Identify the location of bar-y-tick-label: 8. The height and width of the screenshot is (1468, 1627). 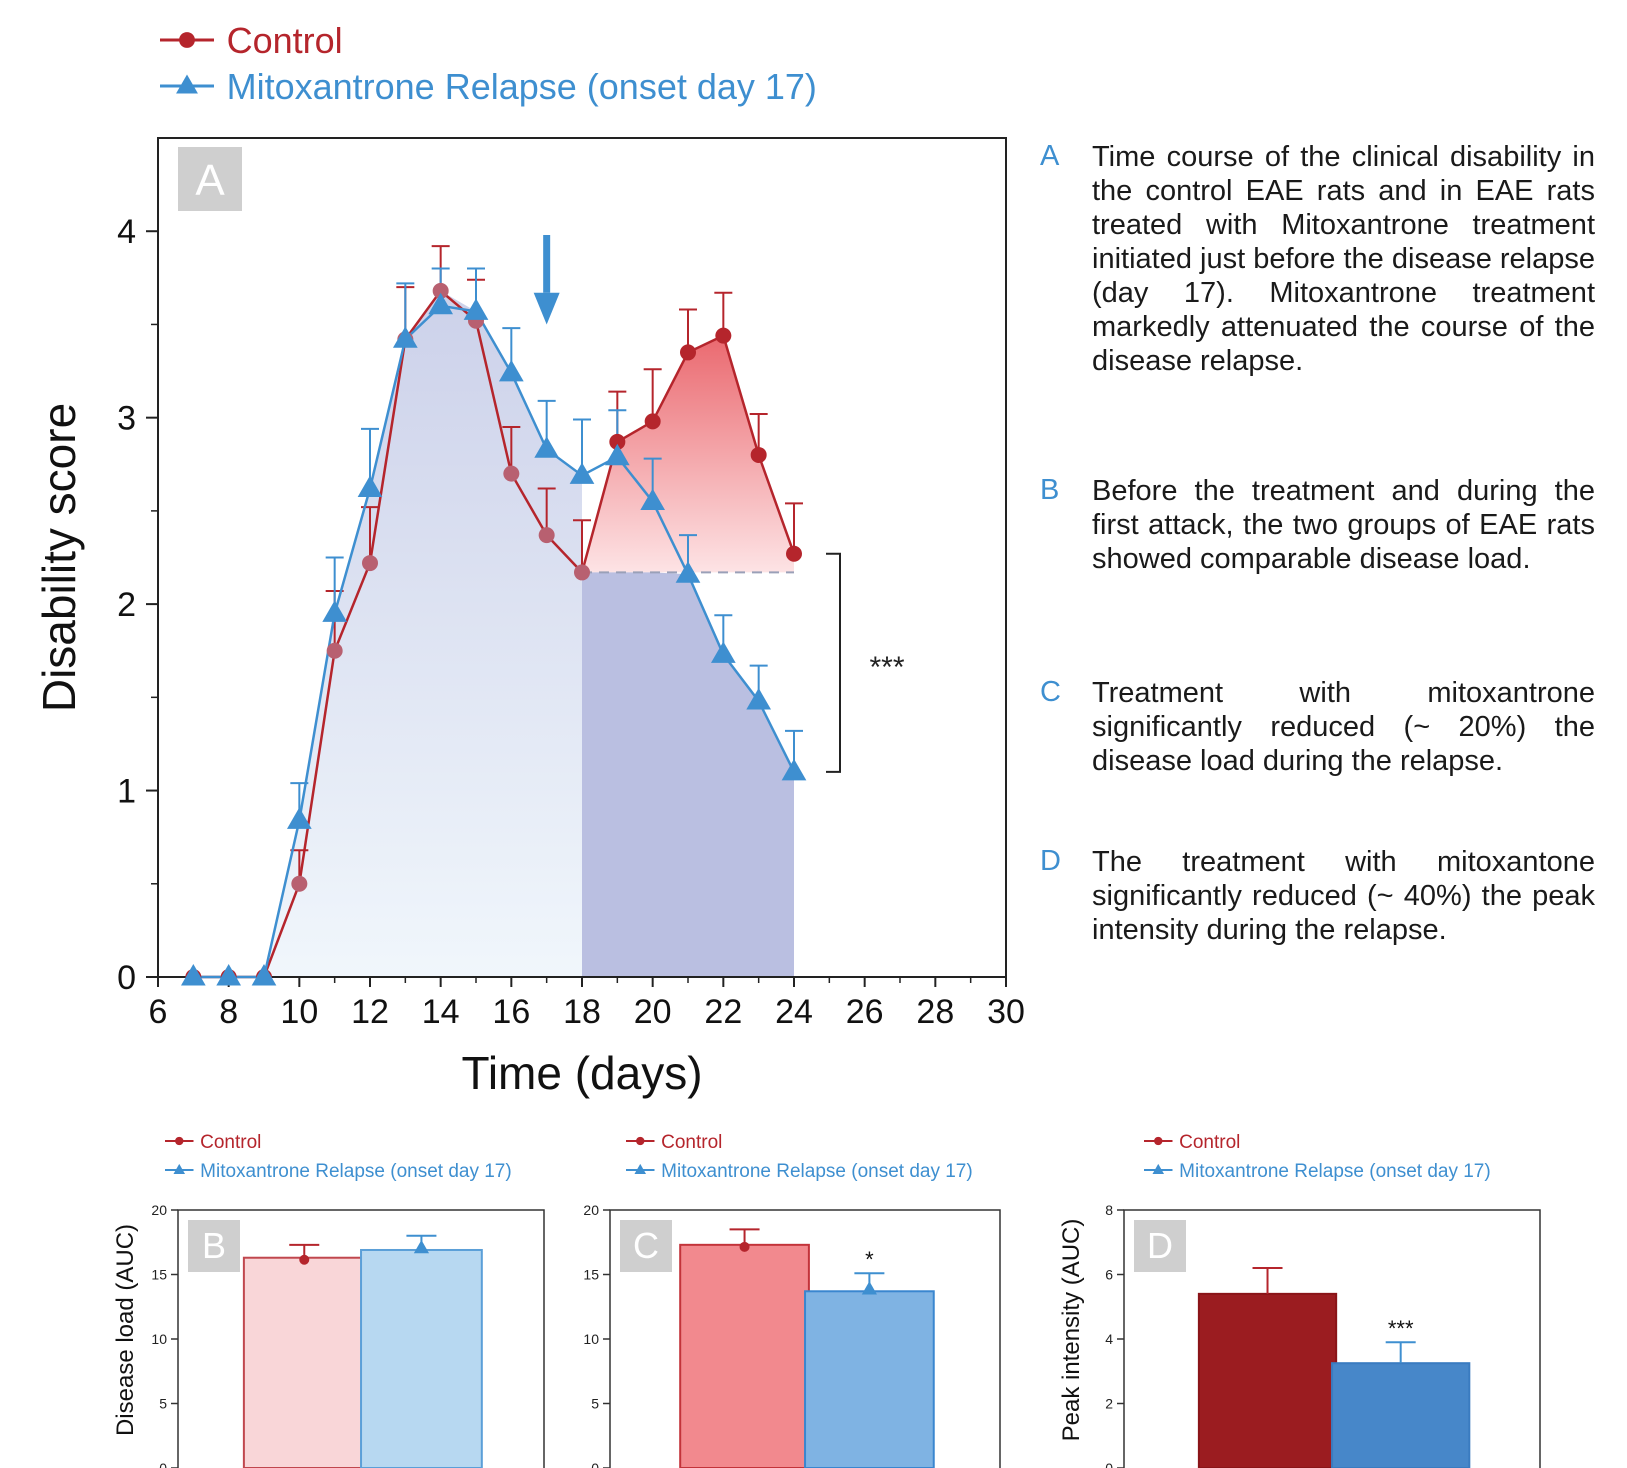
(1109, 1210).